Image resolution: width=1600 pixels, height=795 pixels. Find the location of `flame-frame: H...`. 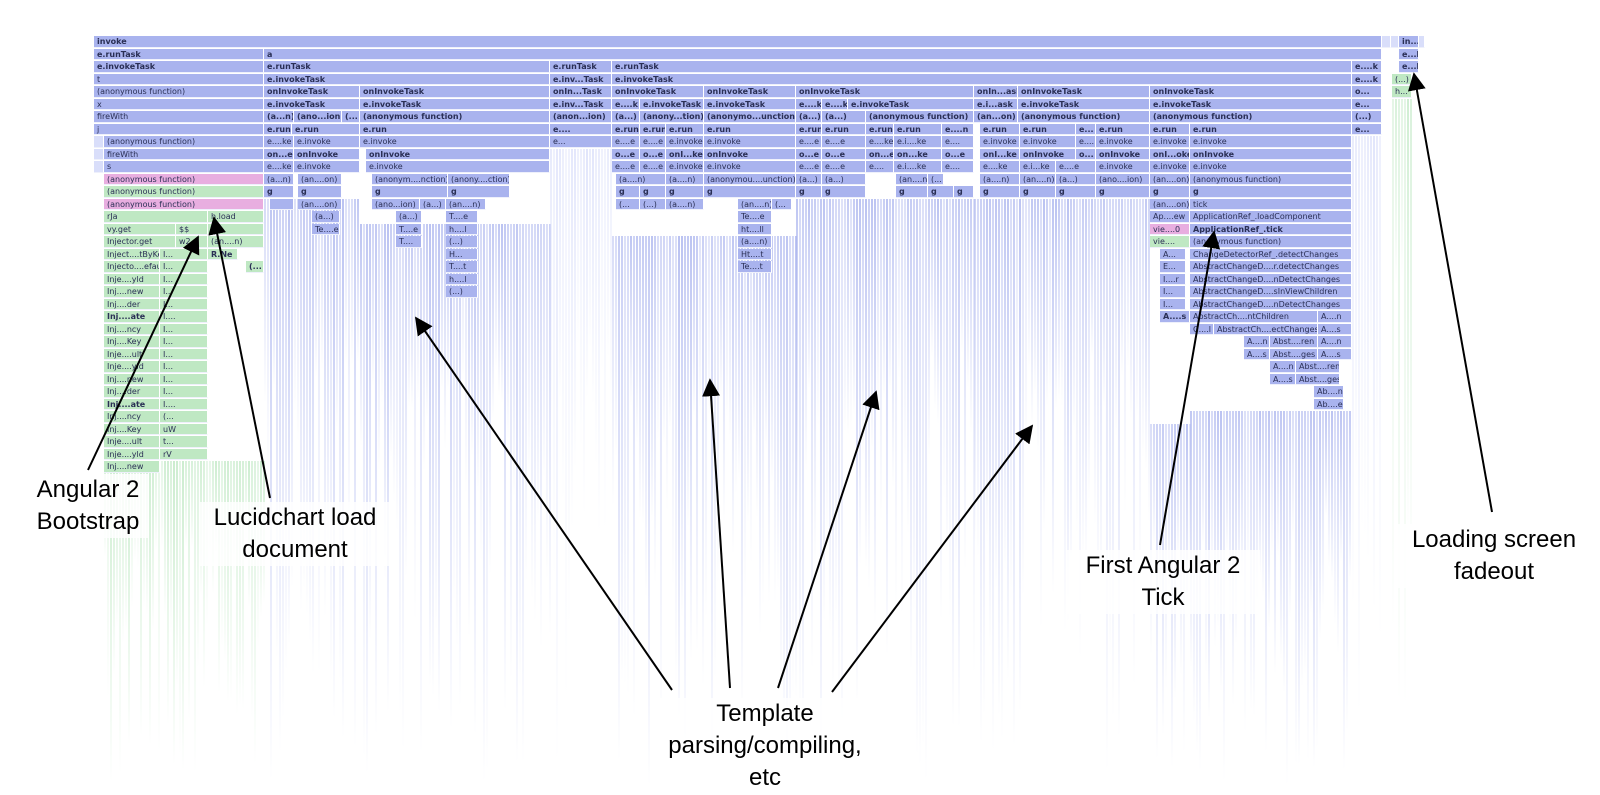

flame-frame: H... is located at coordinates (462, 254).